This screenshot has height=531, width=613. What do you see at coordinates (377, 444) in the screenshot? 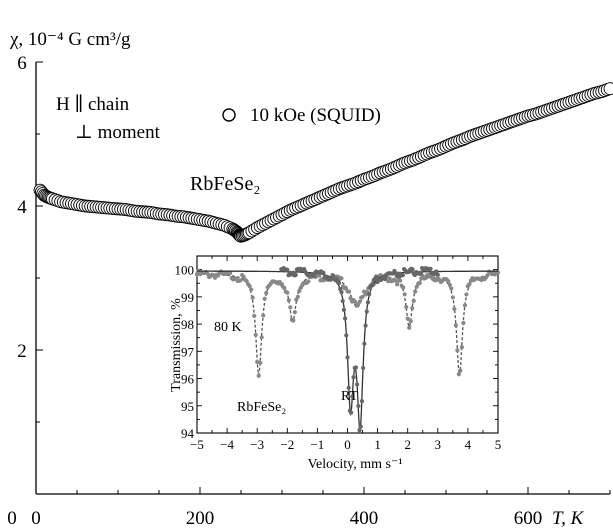
I see `inset-x-tick-label: 1` at bounding box center [377, 444].